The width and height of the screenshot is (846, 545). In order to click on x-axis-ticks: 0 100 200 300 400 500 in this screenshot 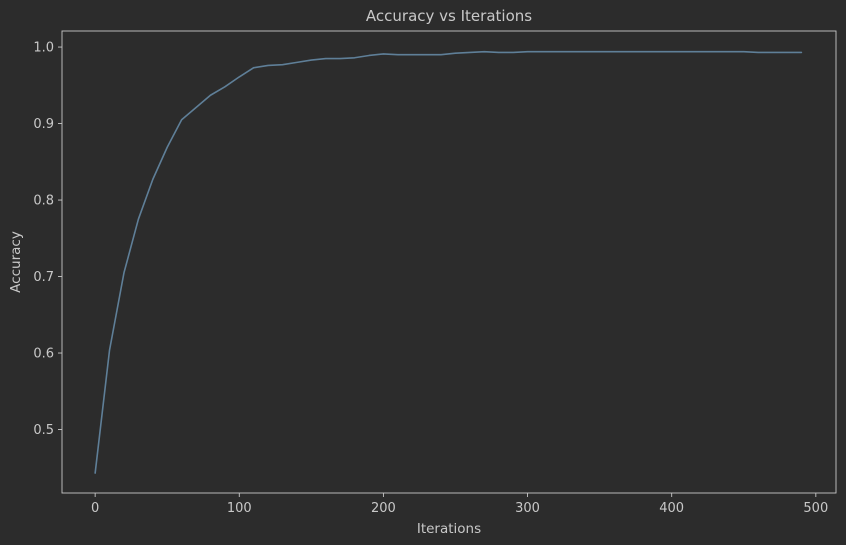, I will do `click(459, 504)`.